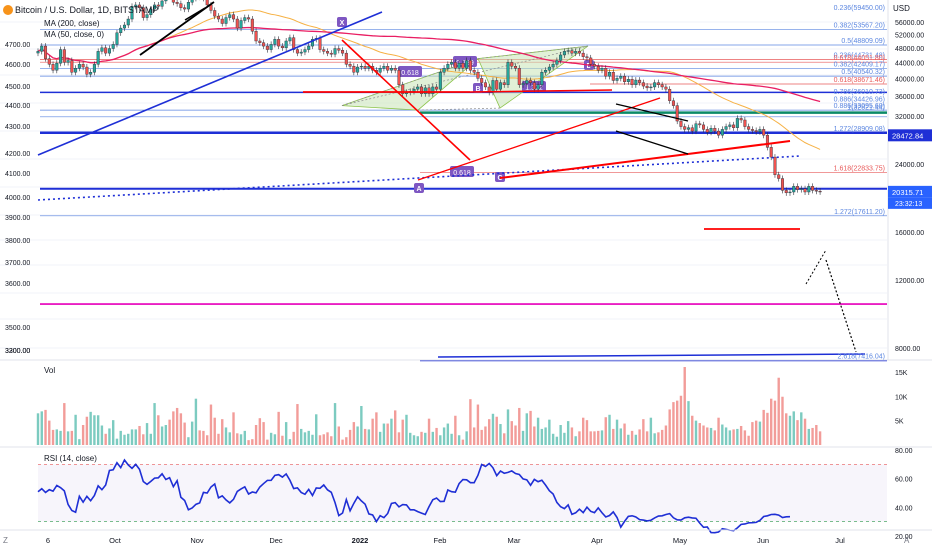  Describe the element at coordinates (909, 49) in the screenshot. I see `right-tick-label: 48000.00` at that location.